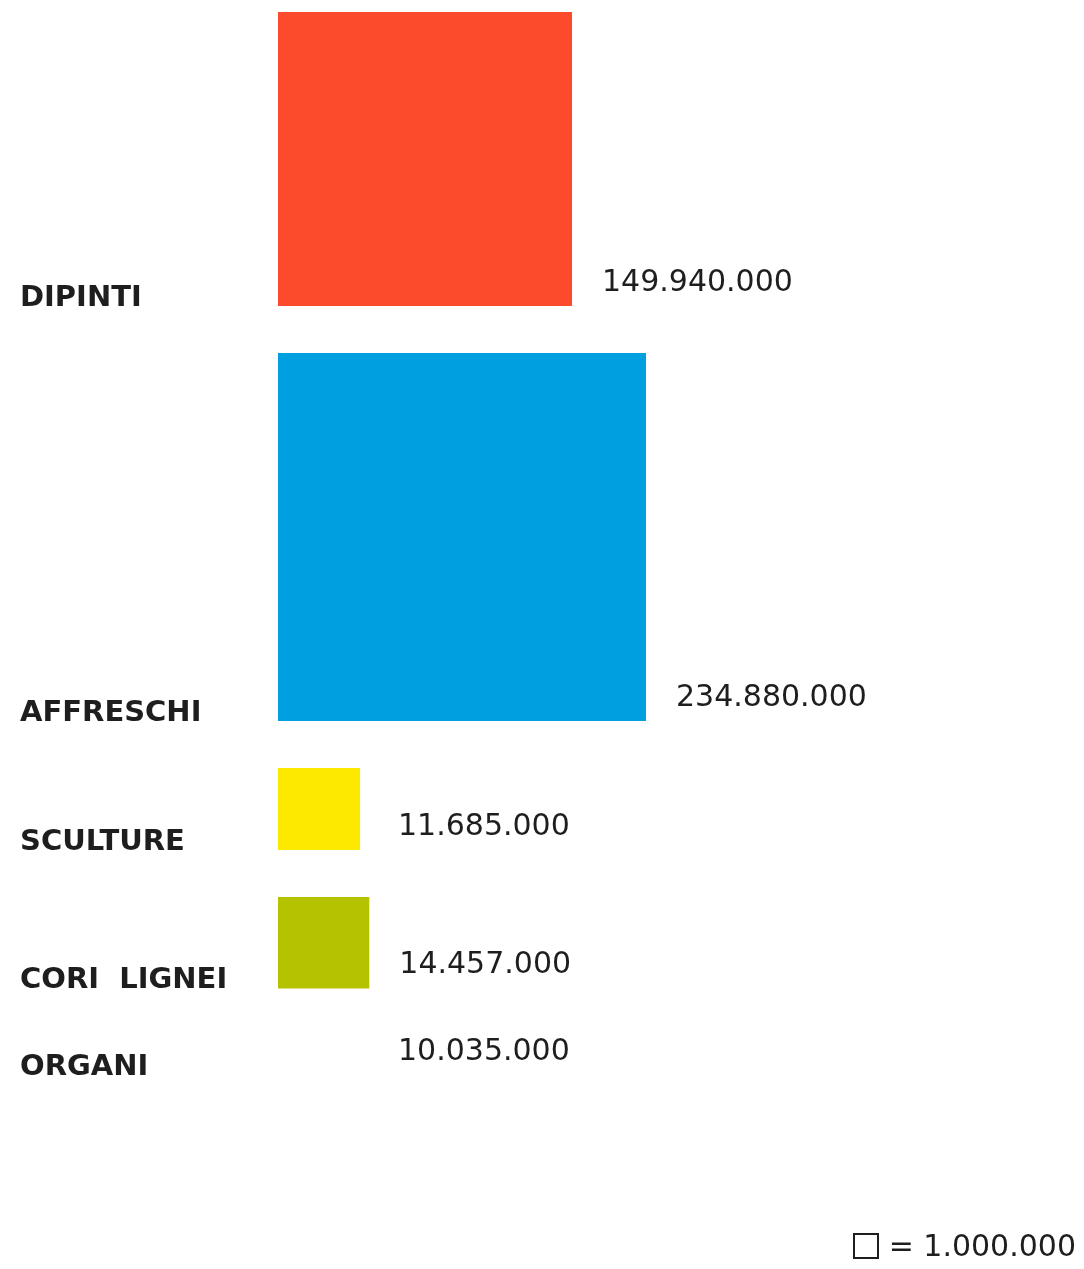 This screenshot has width=1084, height=1269. What do you see at coordinates (982, 1245) in the screenshot?
I see `text: = 1.000.000` at bounding box center [982, 1245].